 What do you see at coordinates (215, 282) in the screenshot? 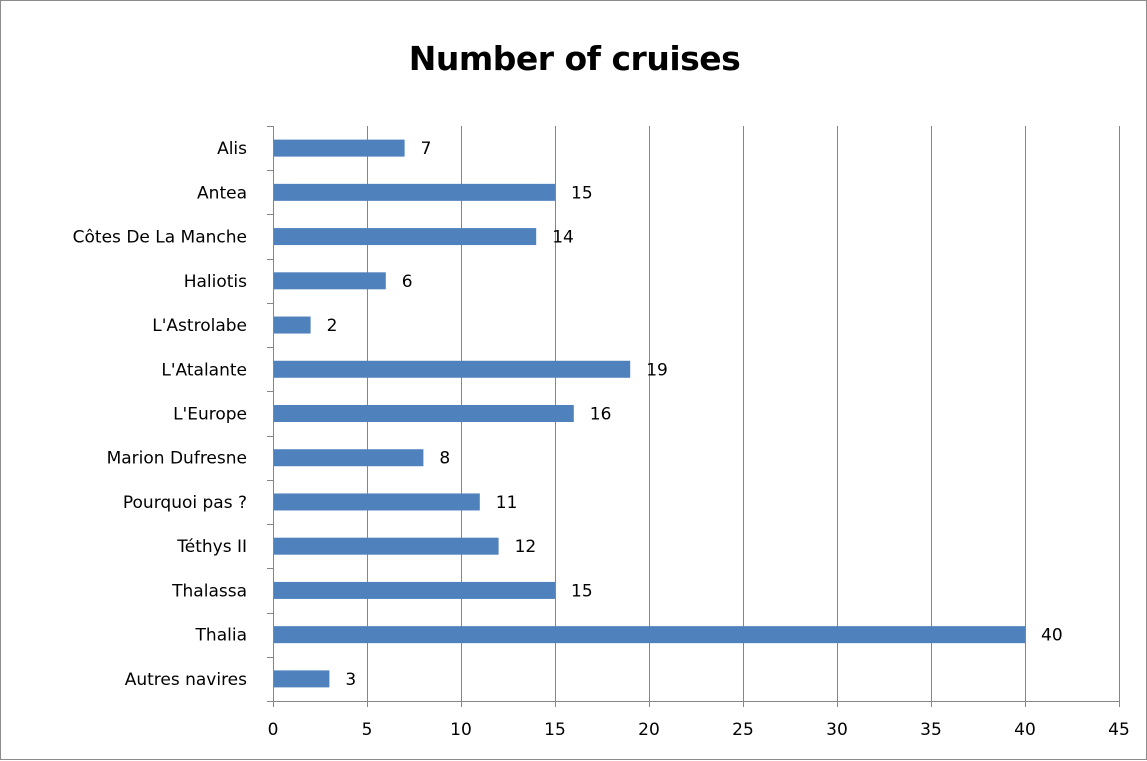
I see `category-label: Haliotis` at bounding box center [215, 282].